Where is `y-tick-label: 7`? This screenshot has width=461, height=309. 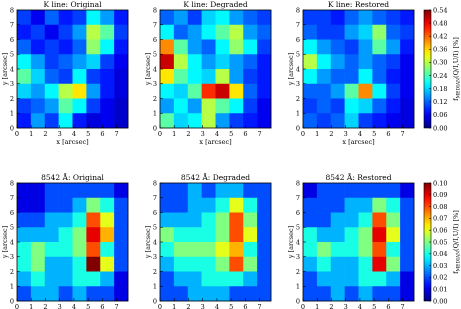
y-tick-label: 7 is located at coordinates (12, 198).